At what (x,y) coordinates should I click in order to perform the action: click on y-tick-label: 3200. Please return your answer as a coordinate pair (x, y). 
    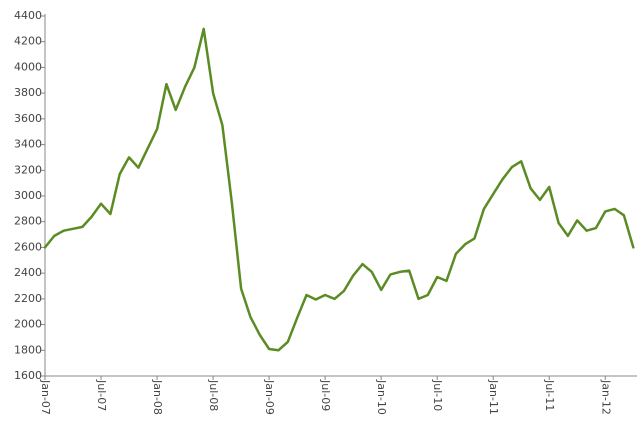
    Looking at the image, I should click on (28, 169).